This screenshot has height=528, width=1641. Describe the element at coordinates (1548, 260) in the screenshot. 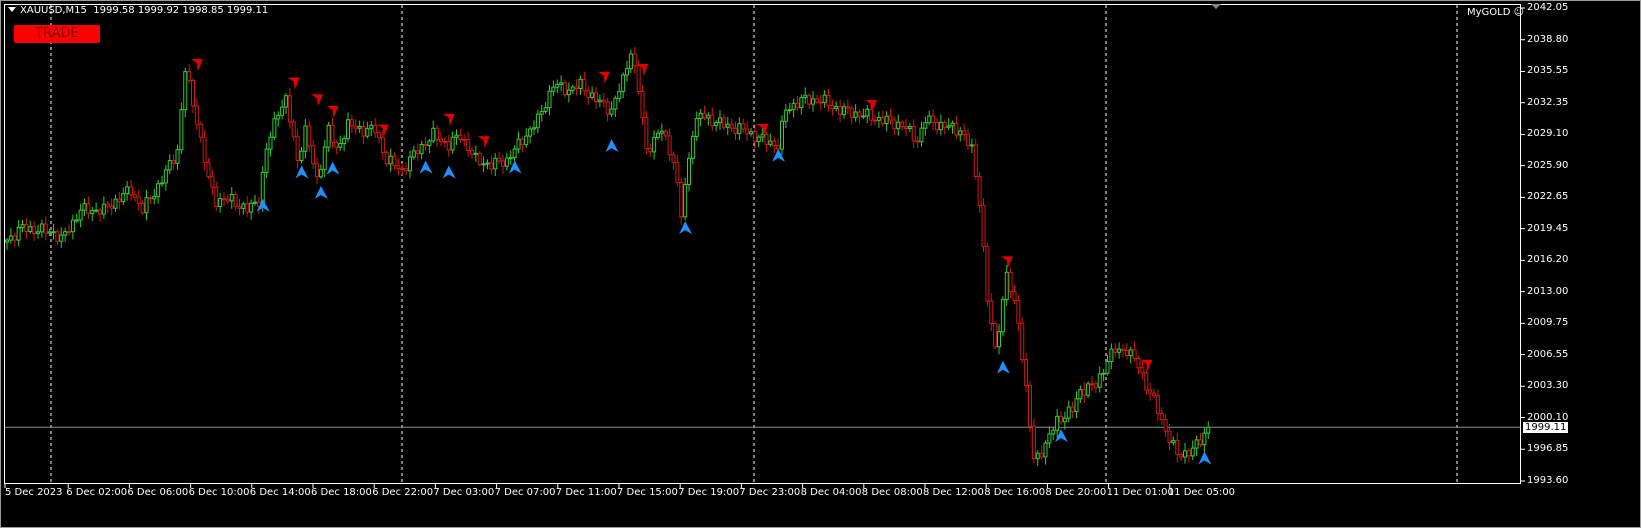

I see `price-label: 2016.20` at that location.